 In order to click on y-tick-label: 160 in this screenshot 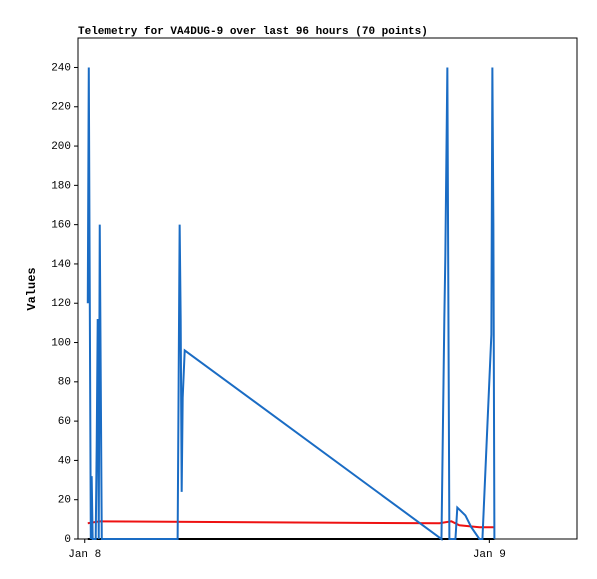, I will do `click(61, 226)`.